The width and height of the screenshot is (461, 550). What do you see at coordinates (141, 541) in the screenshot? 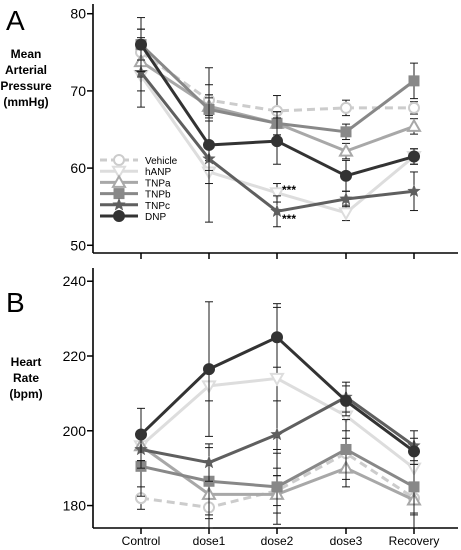
I see `x-tick-label-control: Control` at bounding box center [141, 541].